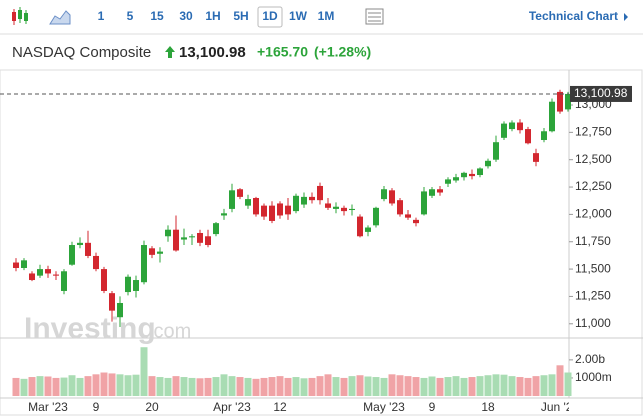 This screenshot has width=643, height=416. What do you see at coordinates (60, 17) in the screenshot?
I see `area-icon` at bounding box center [60, 17].